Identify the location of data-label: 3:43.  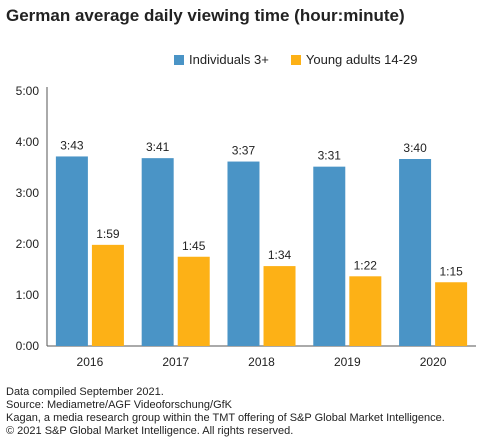
(72, 145).